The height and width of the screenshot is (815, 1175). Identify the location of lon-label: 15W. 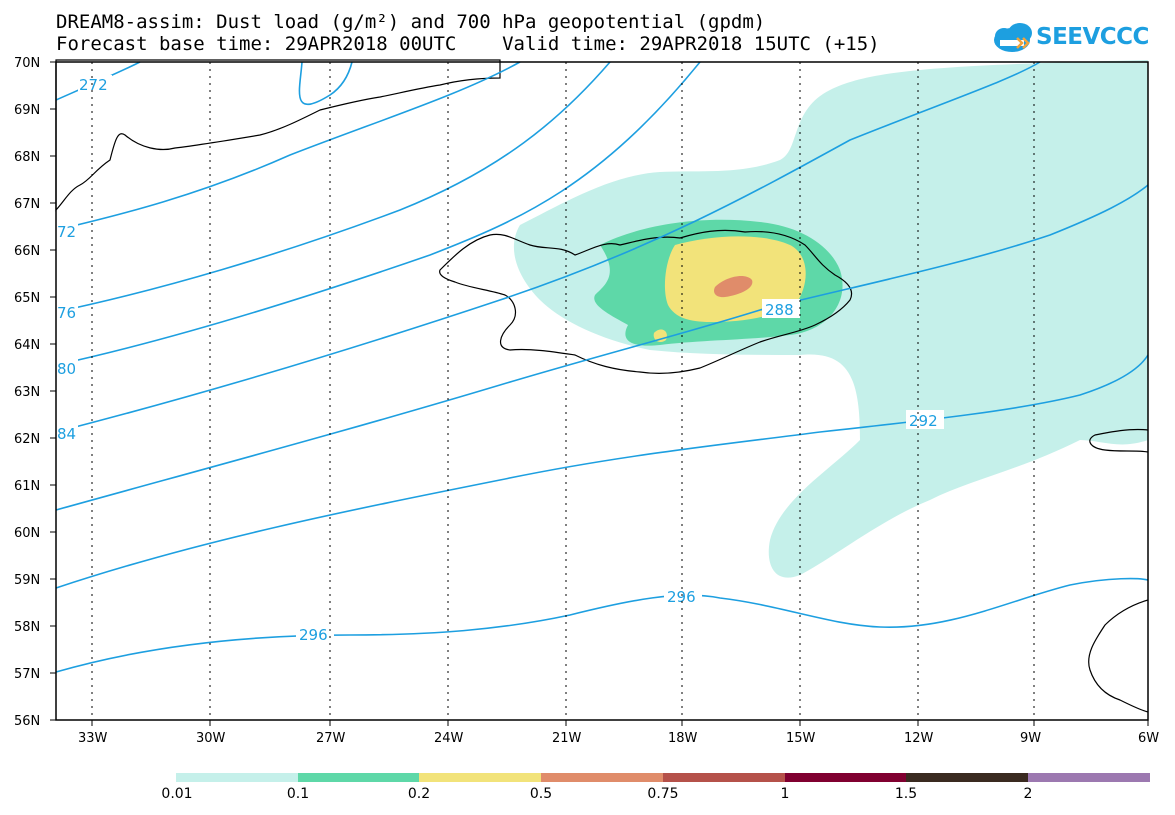
(801, 738).